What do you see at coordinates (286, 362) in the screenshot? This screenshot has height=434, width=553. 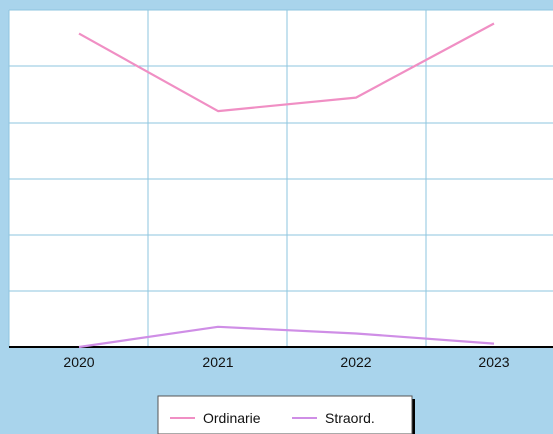 I see `x-tick-labels: 2020 2021 2022 2023` at bounding box center [286, 362].